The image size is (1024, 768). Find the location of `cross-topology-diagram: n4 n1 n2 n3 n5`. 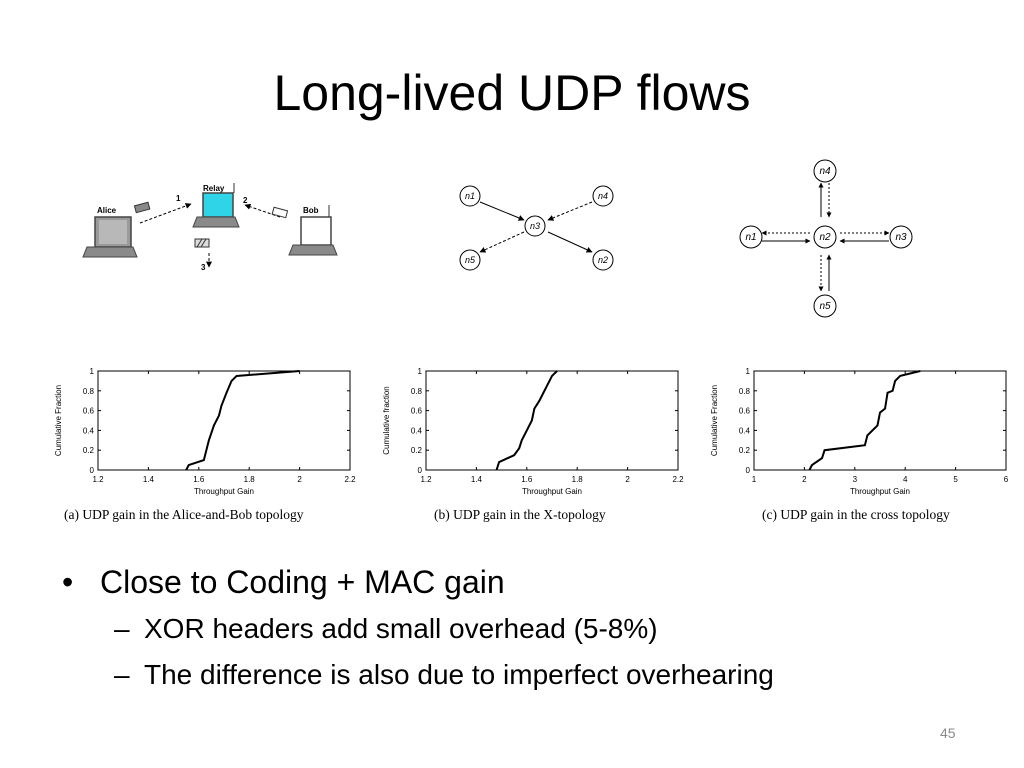

cross-topology-diagram: n4 n1 n2 n3 n5 is located at coordinates (826, 238).